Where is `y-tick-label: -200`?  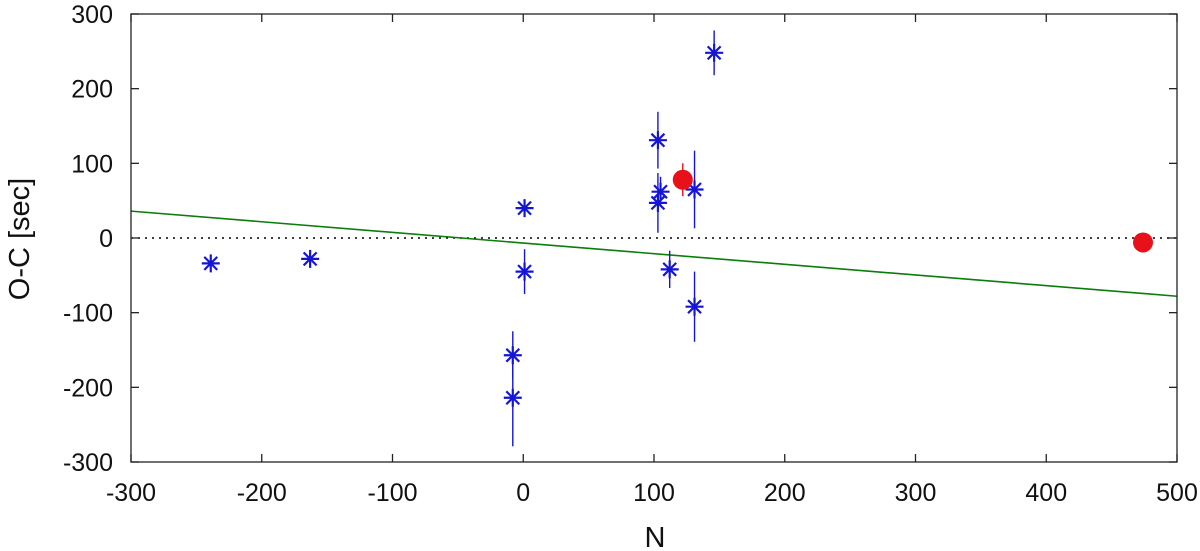 y-tick-label: -200 is located at coordinates (88, 388).